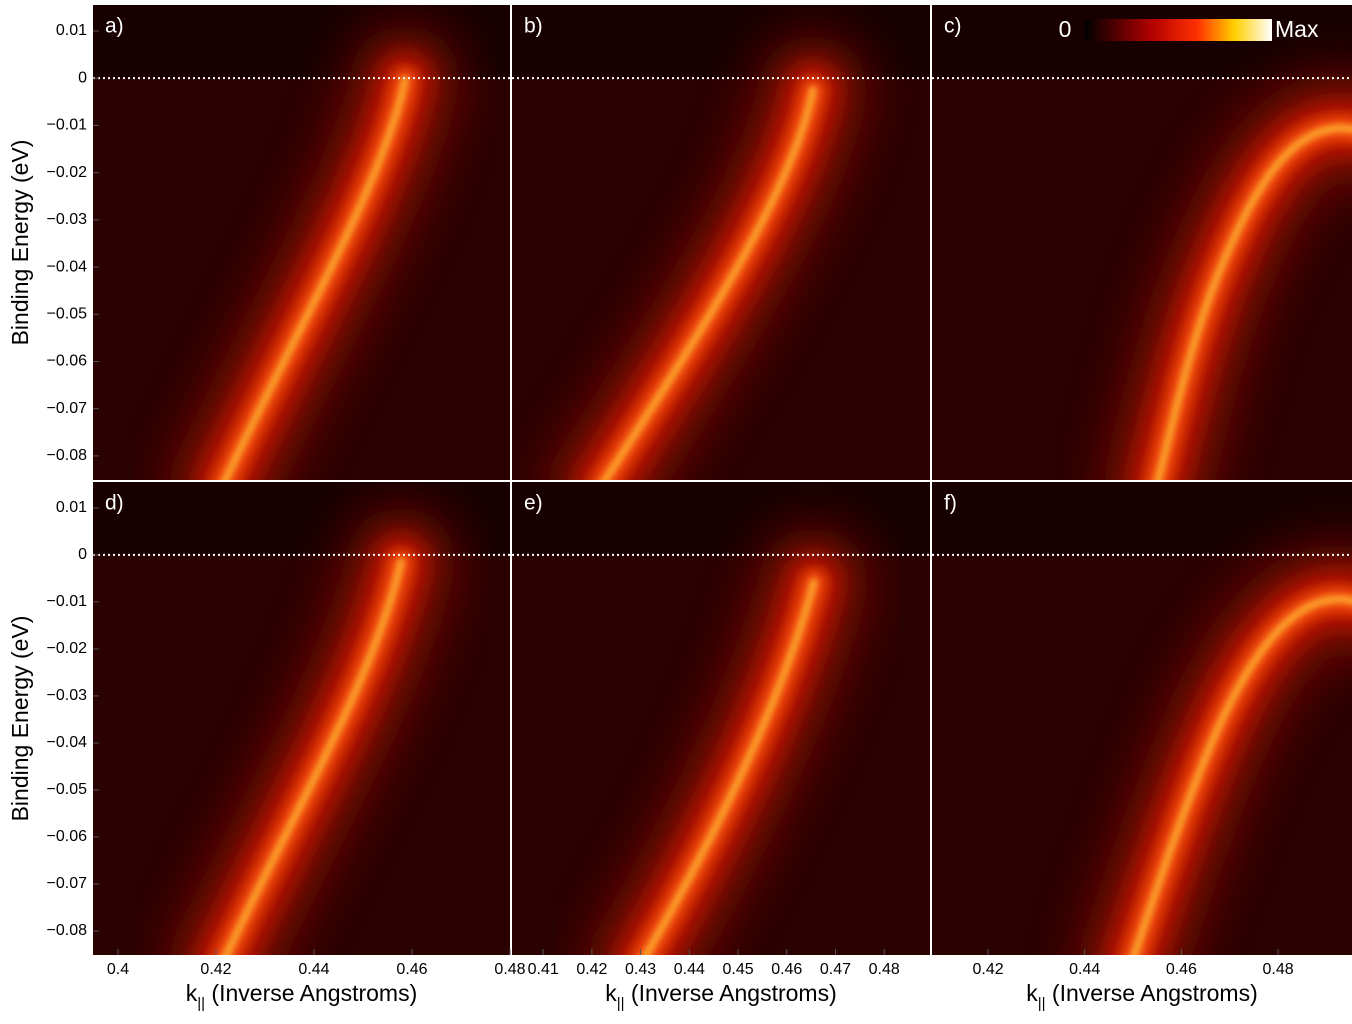 The image size is (1352, 1024). What do you see at coordinates (640, 969) in the screenshot?
I see `x-tick-label: 0.43` at bounding box center [640, 969].